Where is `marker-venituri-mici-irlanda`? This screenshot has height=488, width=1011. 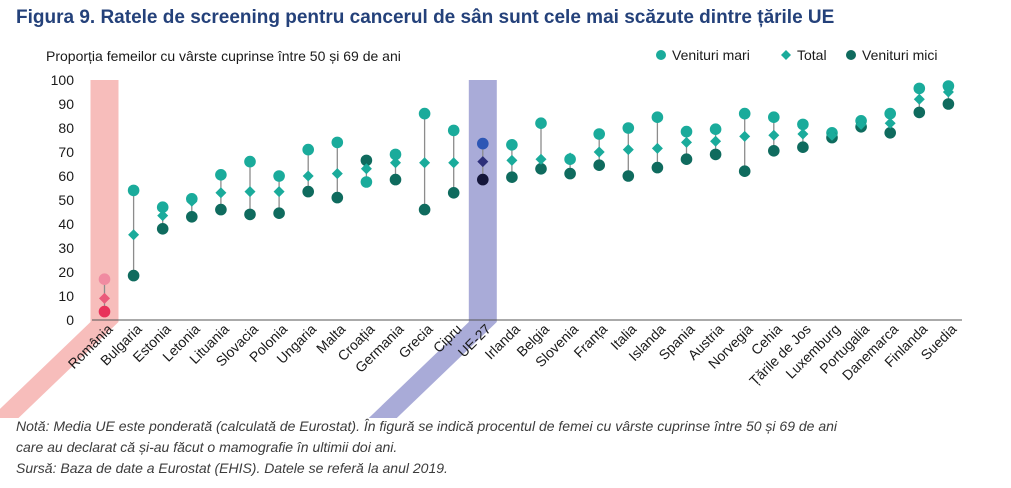 marker-venituri-mici-irlanda is located at coordinates (512, 177).